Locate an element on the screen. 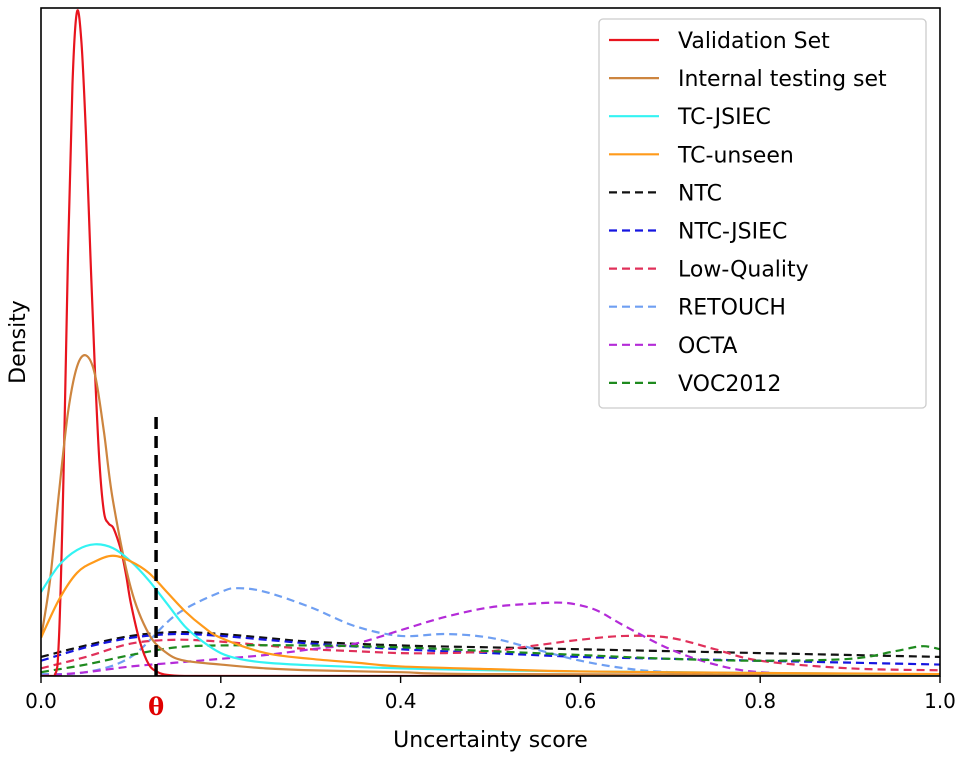 This screenshot has height=758, width=969. series-line-low-quality is located at coordinates (490, 653).